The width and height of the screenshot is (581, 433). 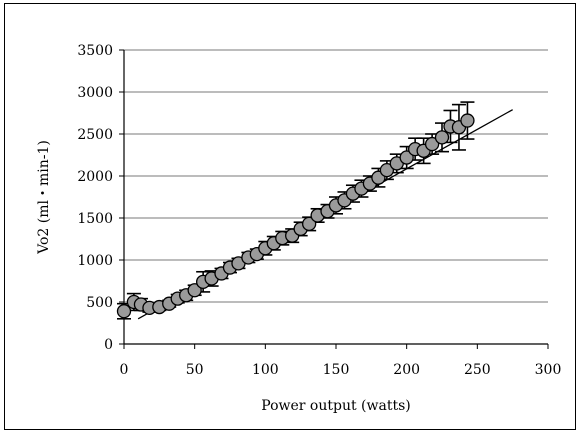 What do you see at coordinates (95, 135) in the screenshot?
I see `y-tick-label: 2500` at bounding box center [95, 135].